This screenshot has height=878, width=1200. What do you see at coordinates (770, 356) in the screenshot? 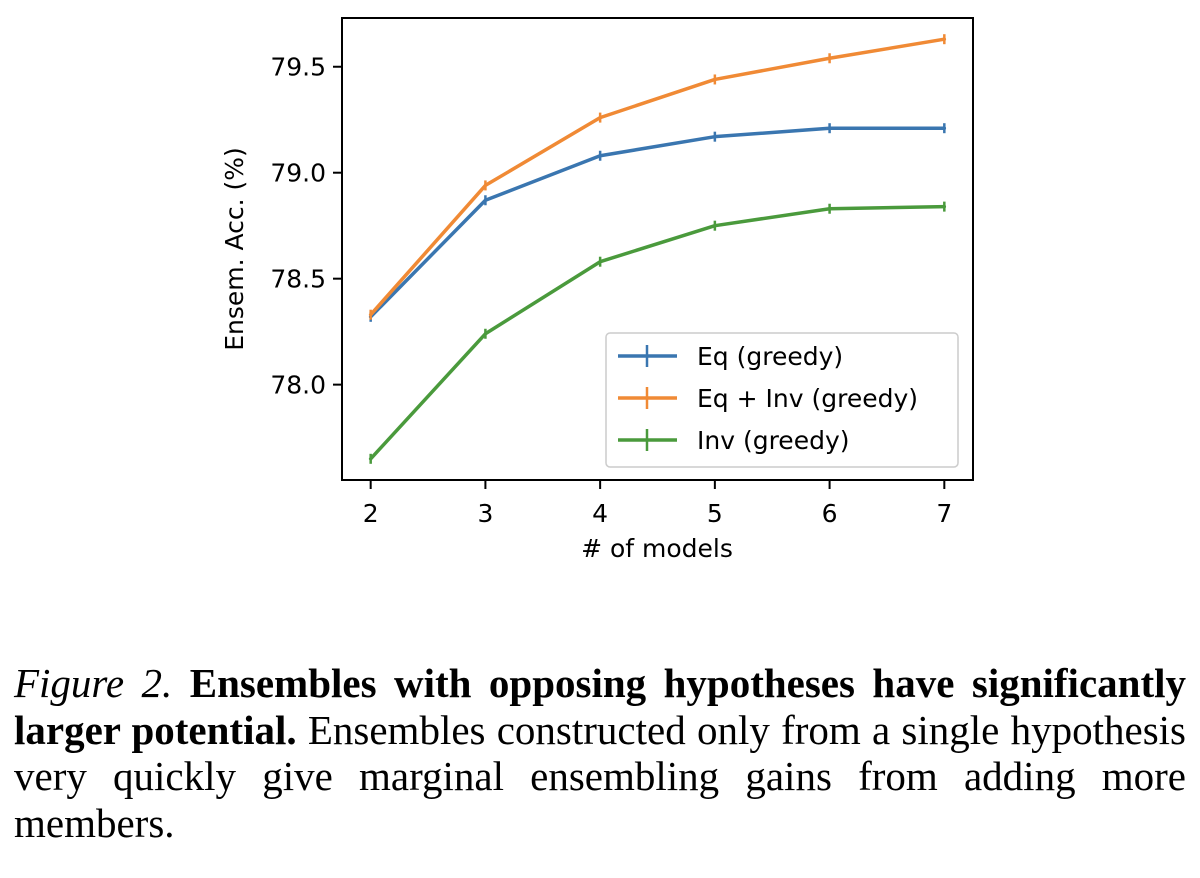
I see `legend-label: Eq (greedy)` at bounding box center [770, 356].